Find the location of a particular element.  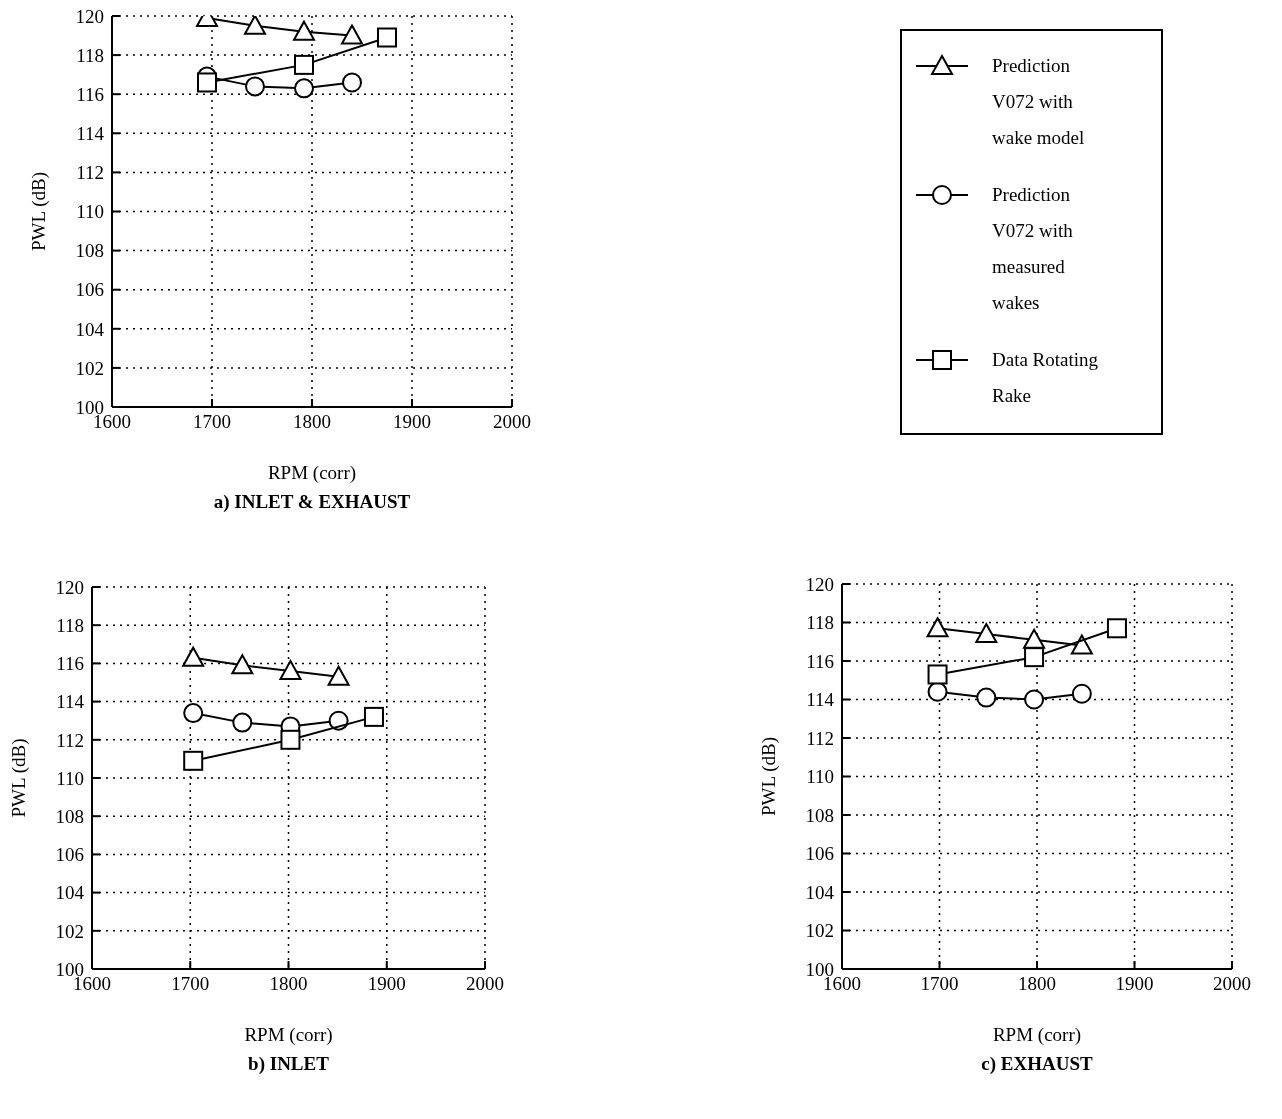

text: a) INLET & EXHAUST is located at coordinates (312, 502).